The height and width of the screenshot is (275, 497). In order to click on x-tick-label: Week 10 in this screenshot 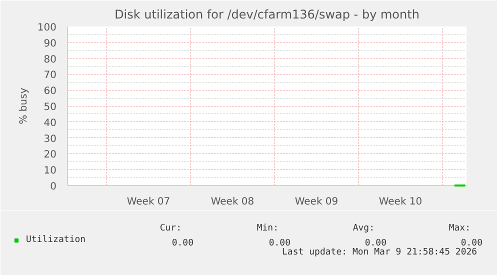, I will do `click(400, 202)`.